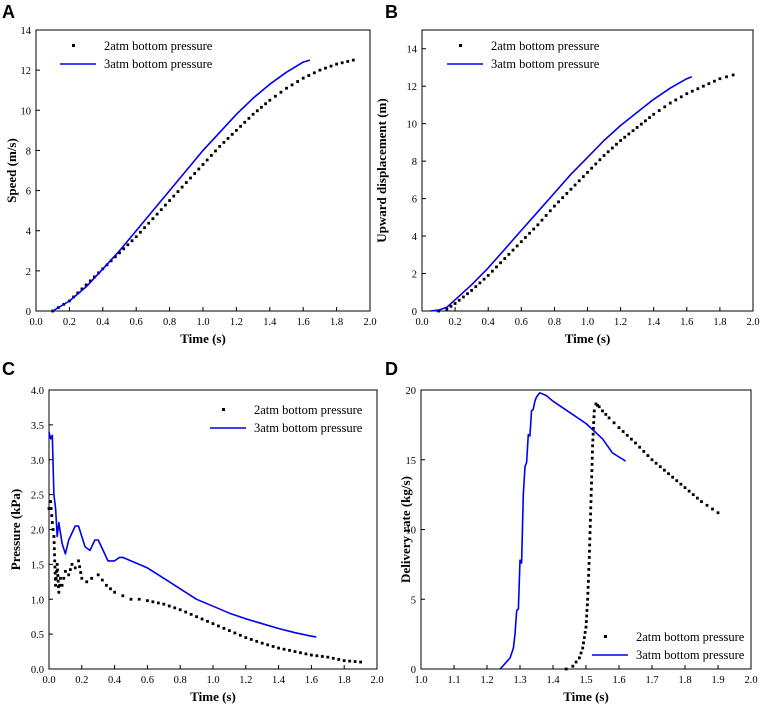 The image size is (761, 709). What do you see at coordinates (37, 635) in the screenshot?
I see `panel-c-y-tick-label: 0.5` at bounding box center [37, 635].